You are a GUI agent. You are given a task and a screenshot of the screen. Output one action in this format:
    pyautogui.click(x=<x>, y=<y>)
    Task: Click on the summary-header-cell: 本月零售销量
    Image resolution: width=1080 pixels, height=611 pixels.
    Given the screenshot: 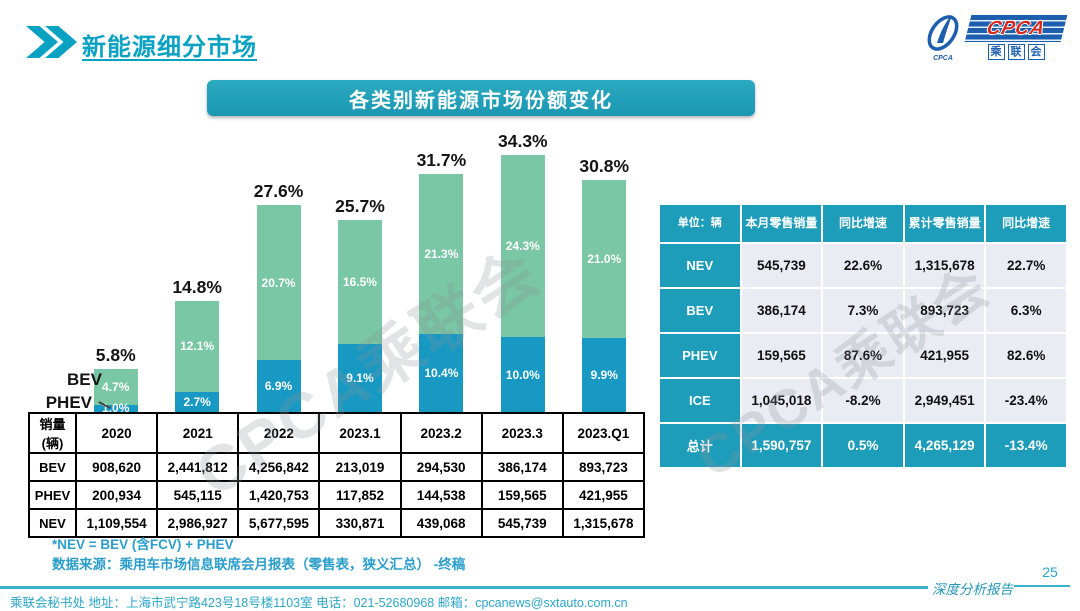 What is the action you would take?
    pyautogui.click(x=781, y=223)
    